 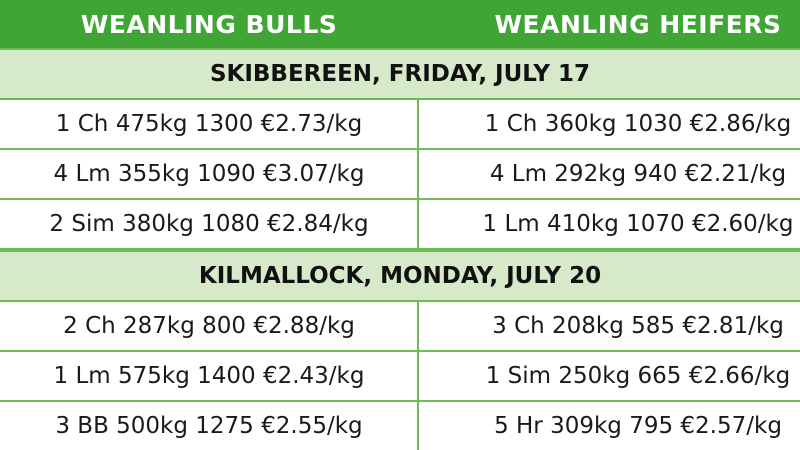 What do you see at coordinates (400, 74) in the screenshot?
I see `section-title: SKIBBEREEN, FRIDAY, JULY 17` at bounding box center [400, 74].